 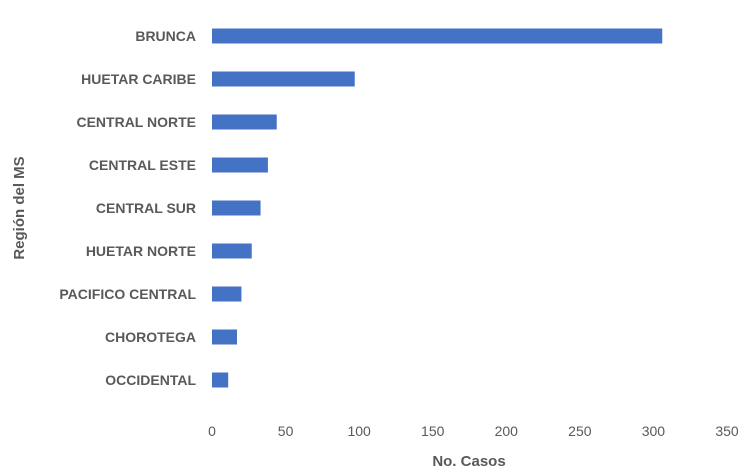 I want to click on category-label: CHOROTEGA, so click(x=150, y=337).